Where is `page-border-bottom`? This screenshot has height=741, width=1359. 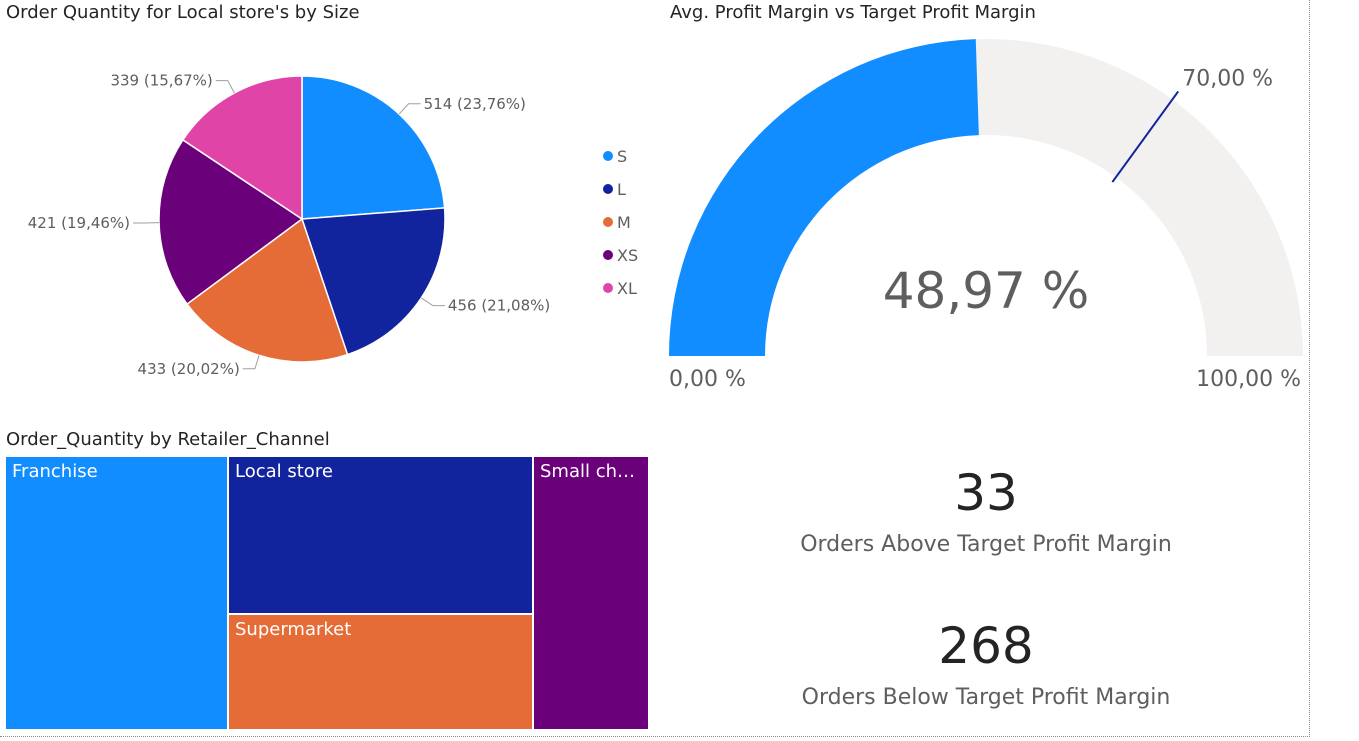
page-border-bottom is located at coordinates (655, 736).